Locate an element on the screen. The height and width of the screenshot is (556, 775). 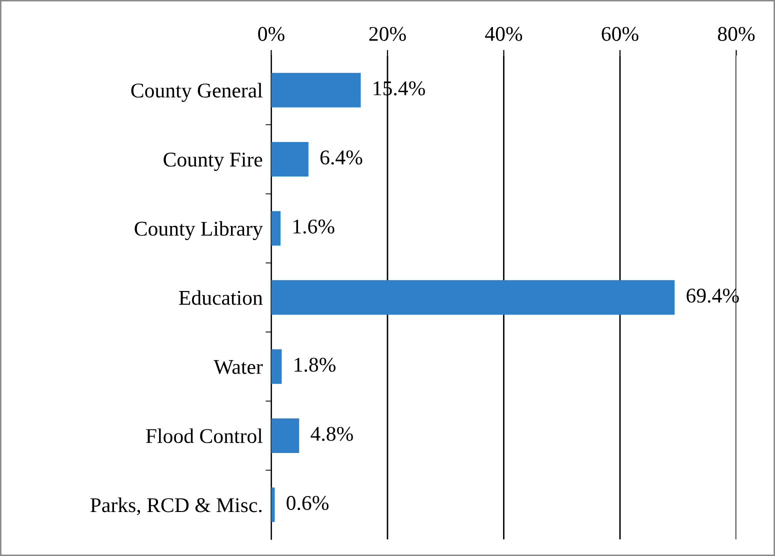
x-tick-label: 40% is located at coordinates (503, 34).